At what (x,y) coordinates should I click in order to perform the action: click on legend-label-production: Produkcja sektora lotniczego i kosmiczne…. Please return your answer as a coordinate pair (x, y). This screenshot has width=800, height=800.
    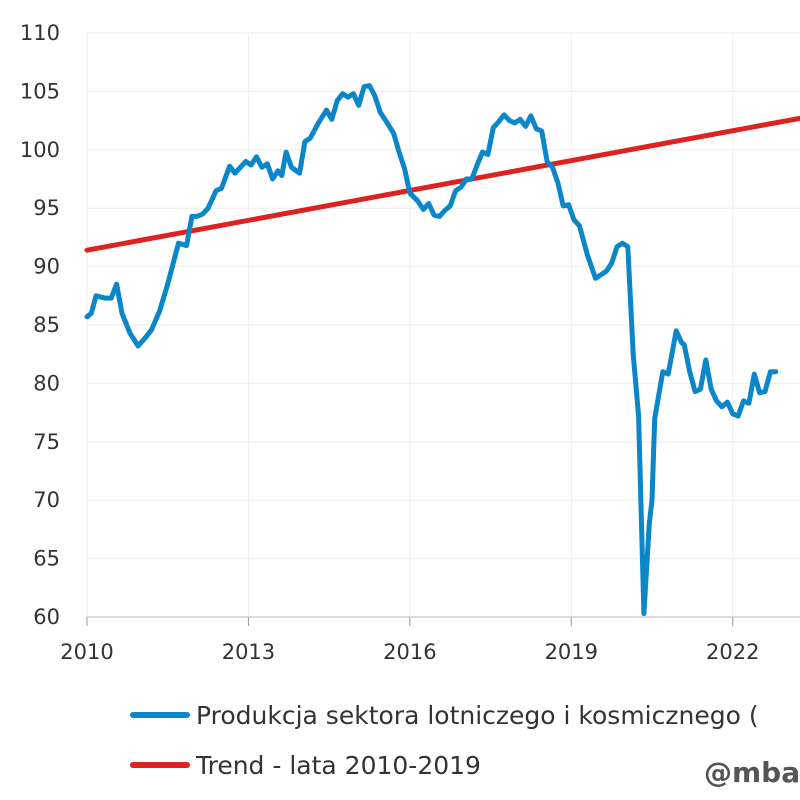
    Looking at the image, I should click on (477, 715).